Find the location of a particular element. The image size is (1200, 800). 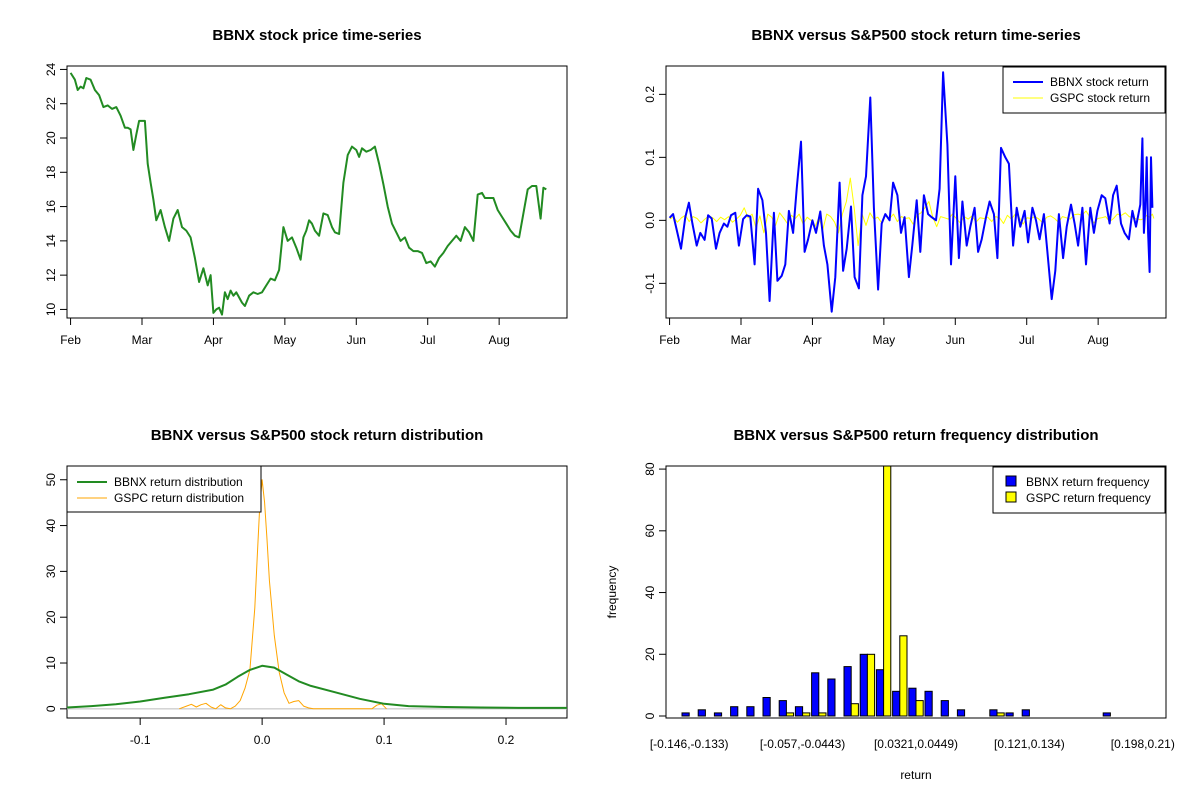

y-tick-label: 12 is located at coordinates (51, 275).